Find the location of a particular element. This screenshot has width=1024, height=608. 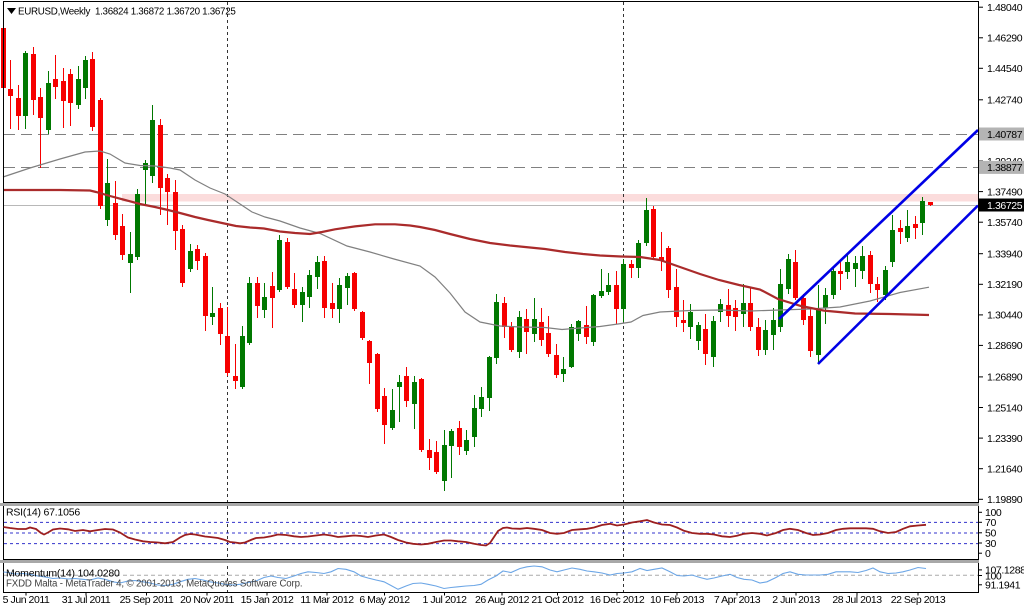

svg-text: 1.23390 is located at coordinates (1005, 439).